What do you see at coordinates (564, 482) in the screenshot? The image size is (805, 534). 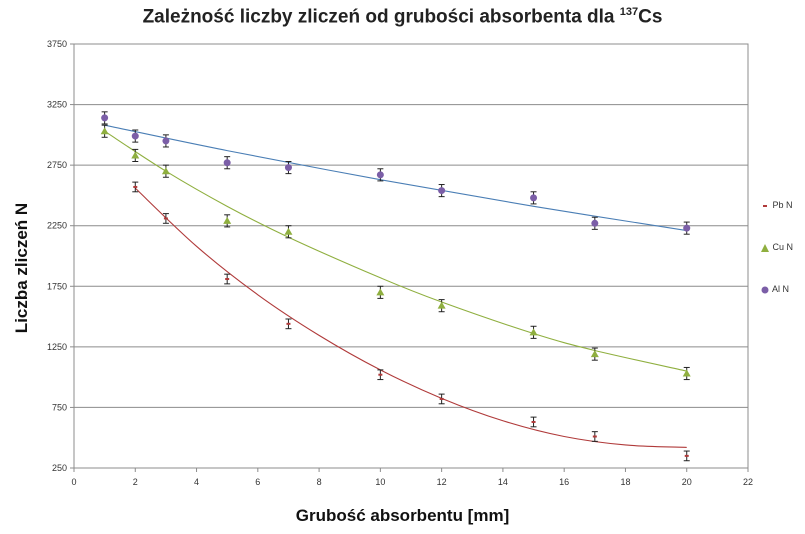 I see `x-tick-label: 16` at bounding box center [564, 482].